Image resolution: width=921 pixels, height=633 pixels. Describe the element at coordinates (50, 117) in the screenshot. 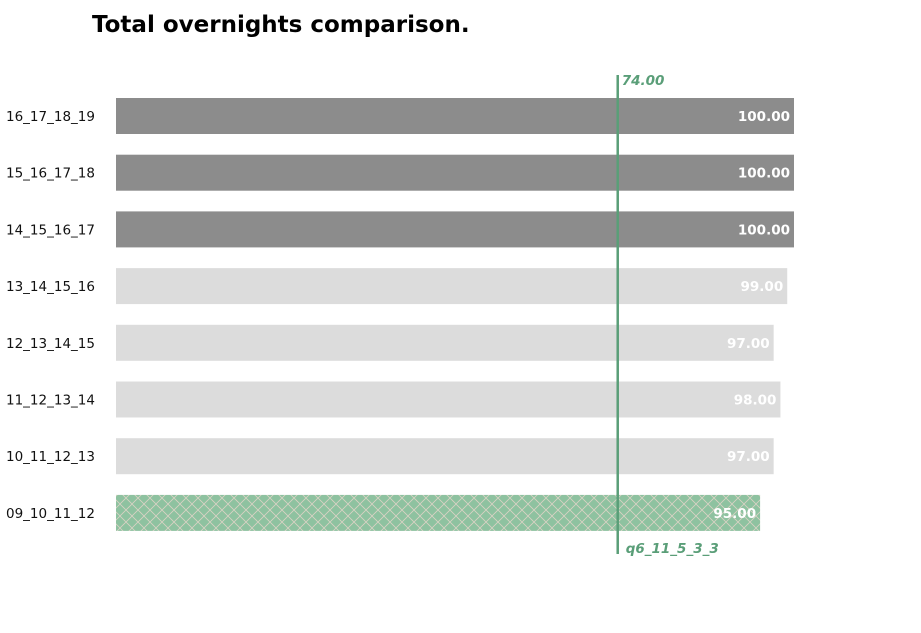

I see `category-label: 16_17_18_19` at that location.